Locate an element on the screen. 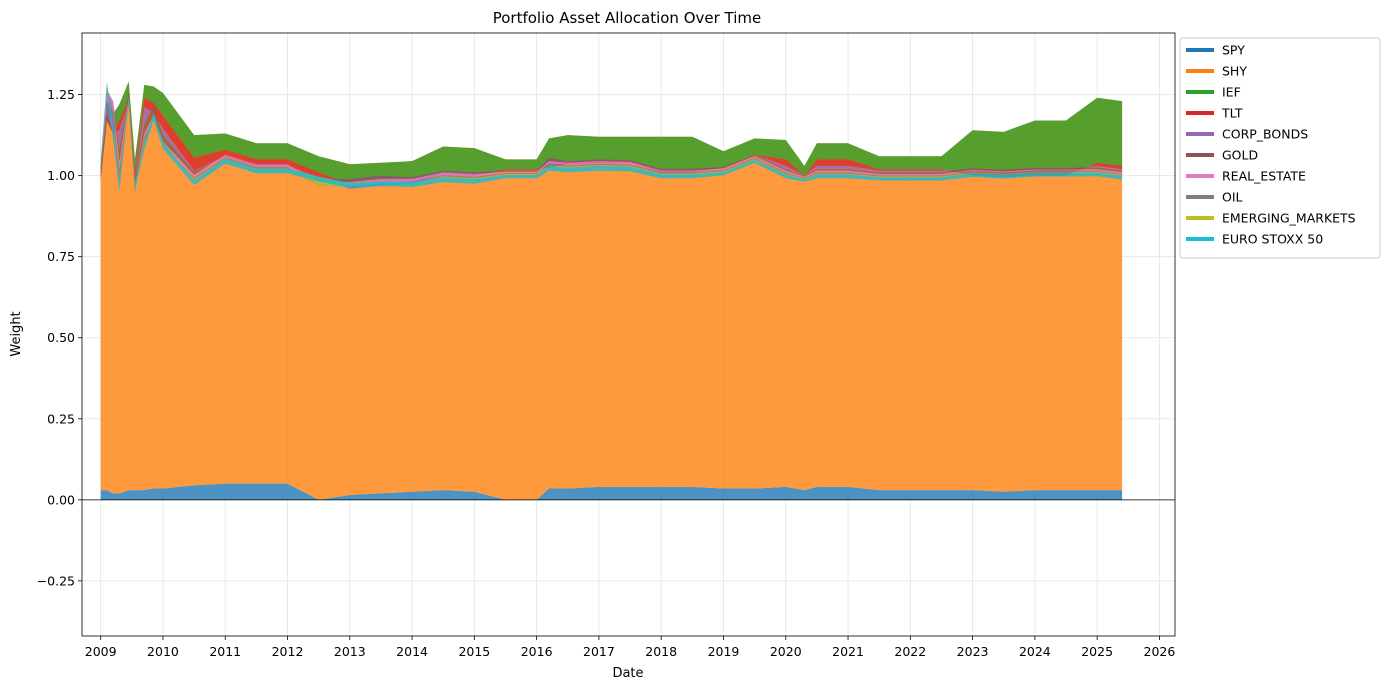 This screenshot has height=690, width=1389. legend-label-shy: SHY is located at coordinates (1234, 71).